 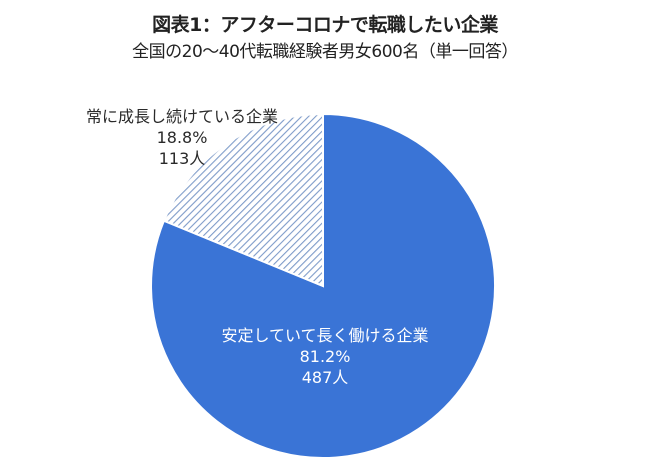 I want to click on slice-label-growing-company: 常に成長し続けている企業 18.8% 113人, so click(x=182, y=137).